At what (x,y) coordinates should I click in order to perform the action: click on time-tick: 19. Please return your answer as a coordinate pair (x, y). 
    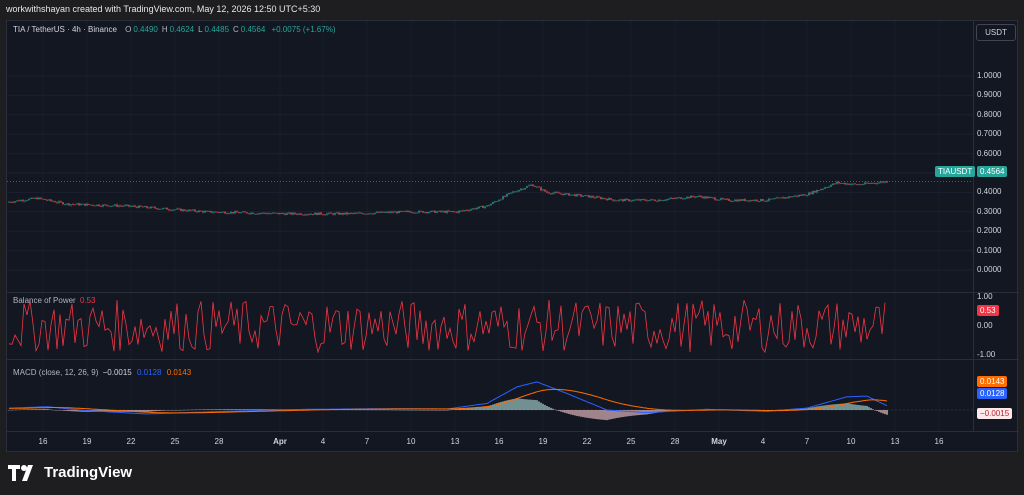
    Looking at the image, I should click on (543, 441).